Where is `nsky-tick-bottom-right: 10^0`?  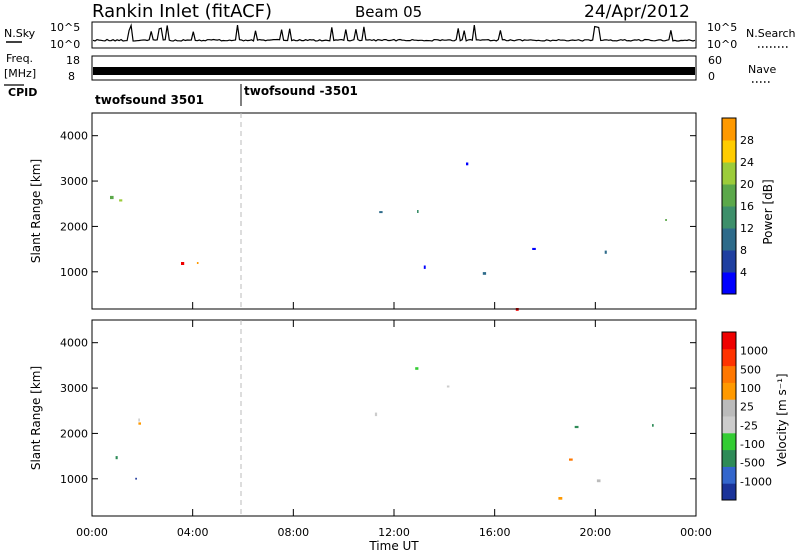
nsky-tick-bottom-right: 10^0 is located at coordinates (722, 44).